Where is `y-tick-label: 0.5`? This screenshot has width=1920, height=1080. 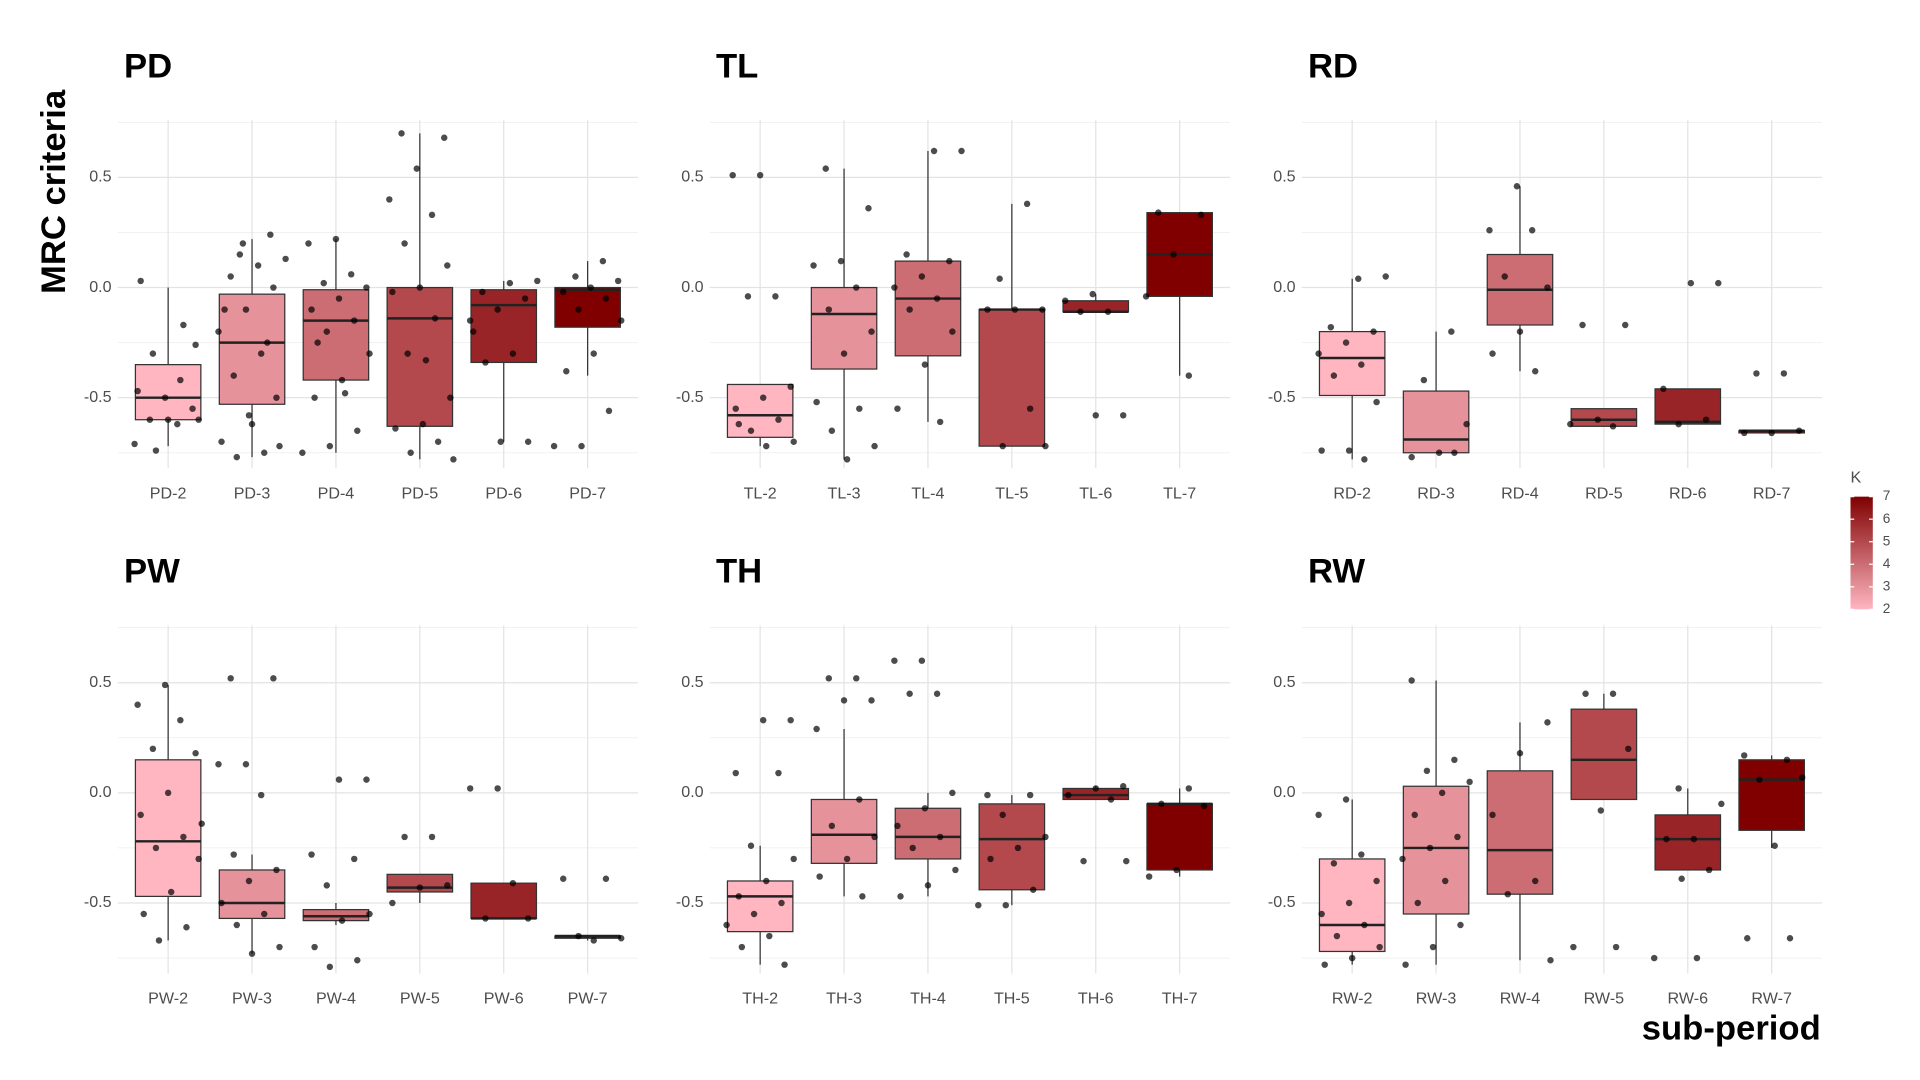 y-tick-label: 0.5 is located at coordinates (692, 682).